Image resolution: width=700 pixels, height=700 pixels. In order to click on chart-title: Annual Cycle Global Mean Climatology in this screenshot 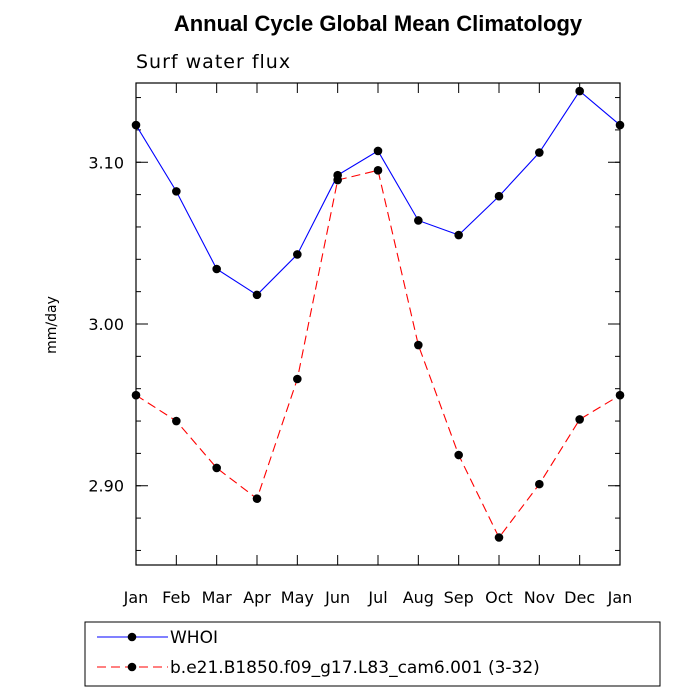, I will do `click(378, 23)`.